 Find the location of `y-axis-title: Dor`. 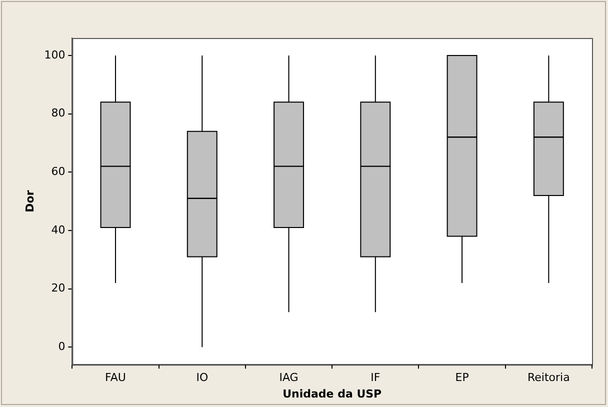

y-axis-title: Dor is located at coordinates (29, 201).